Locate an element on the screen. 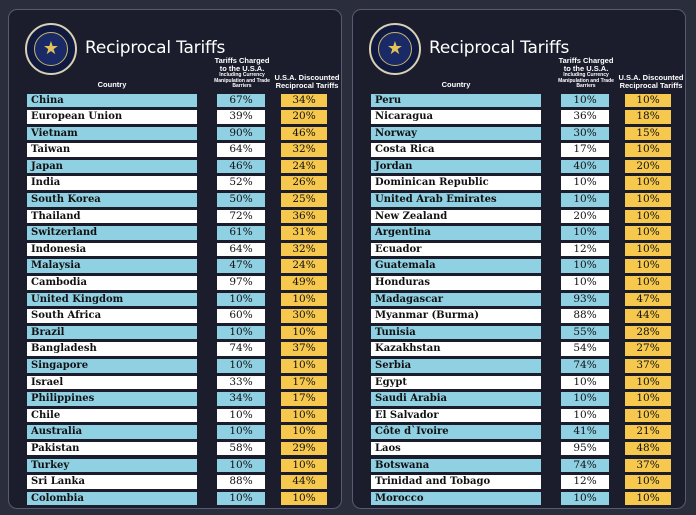  charged-tariff-cell: 41% is located at coordinates (585, 432).